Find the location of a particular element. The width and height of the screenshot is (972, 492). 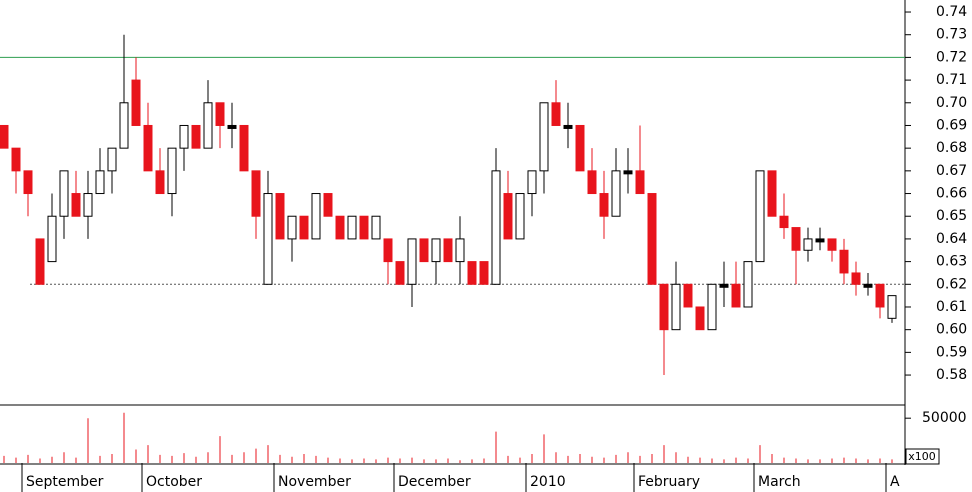

y-tick-label: 0.59 is located at coordinates (951, 352).